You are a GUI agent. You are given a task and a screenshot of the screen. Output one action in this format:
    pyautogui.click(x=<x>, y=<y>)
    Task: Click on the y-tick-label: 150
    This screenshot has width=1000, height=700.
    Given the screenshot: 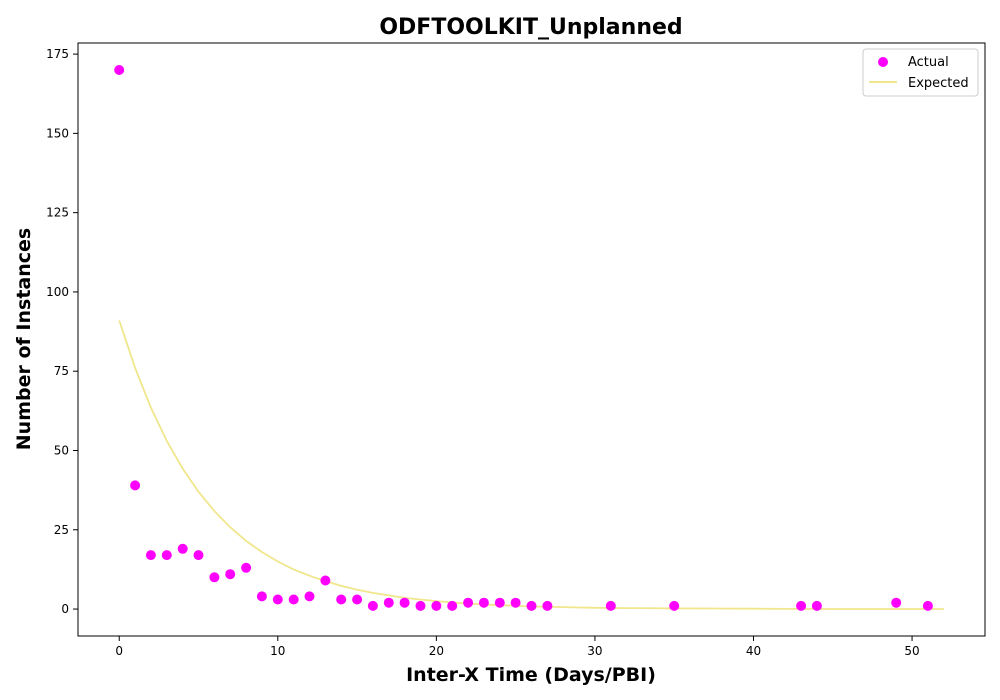 What is the action you would take?
    pyautogui.click(x=57, y=133)
    